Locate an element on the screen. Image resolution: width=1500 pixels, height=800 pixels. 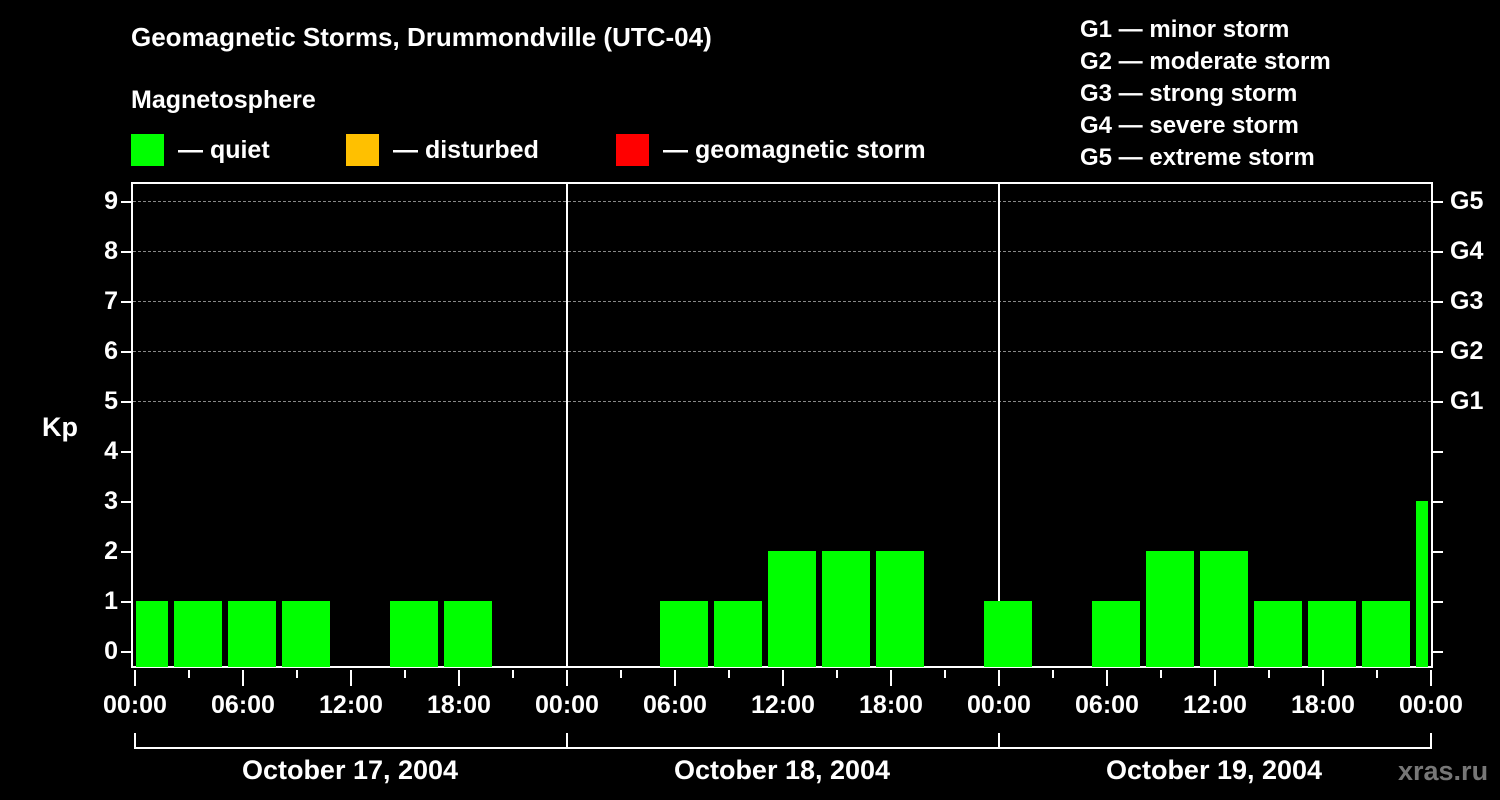
xlabel: 06:00 is located at coordinates (675, 705).